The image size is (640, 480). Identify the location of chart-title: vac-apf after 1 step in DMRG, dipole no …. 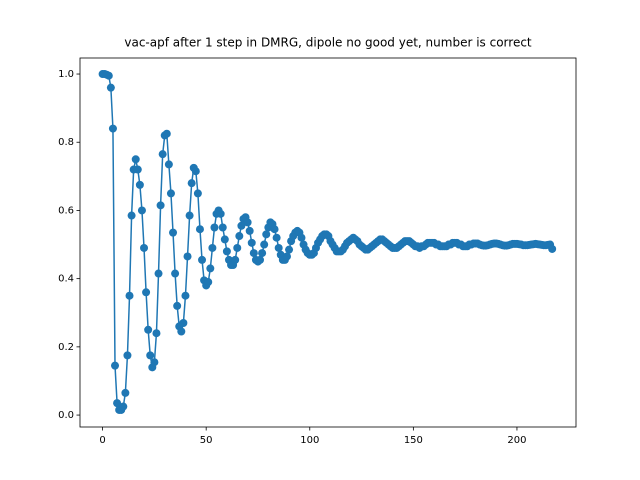
(328, 43).